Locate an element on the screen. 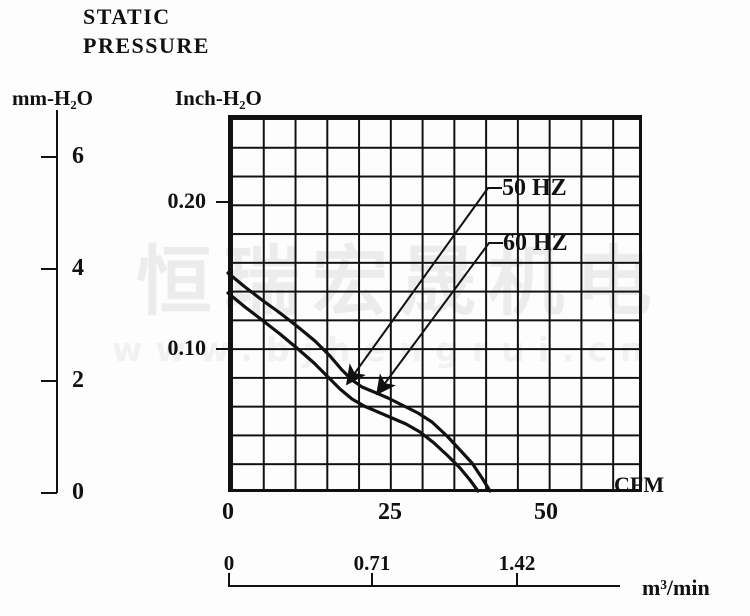  m3min-label-071: 0.71 is located at coordinates (372, 563).